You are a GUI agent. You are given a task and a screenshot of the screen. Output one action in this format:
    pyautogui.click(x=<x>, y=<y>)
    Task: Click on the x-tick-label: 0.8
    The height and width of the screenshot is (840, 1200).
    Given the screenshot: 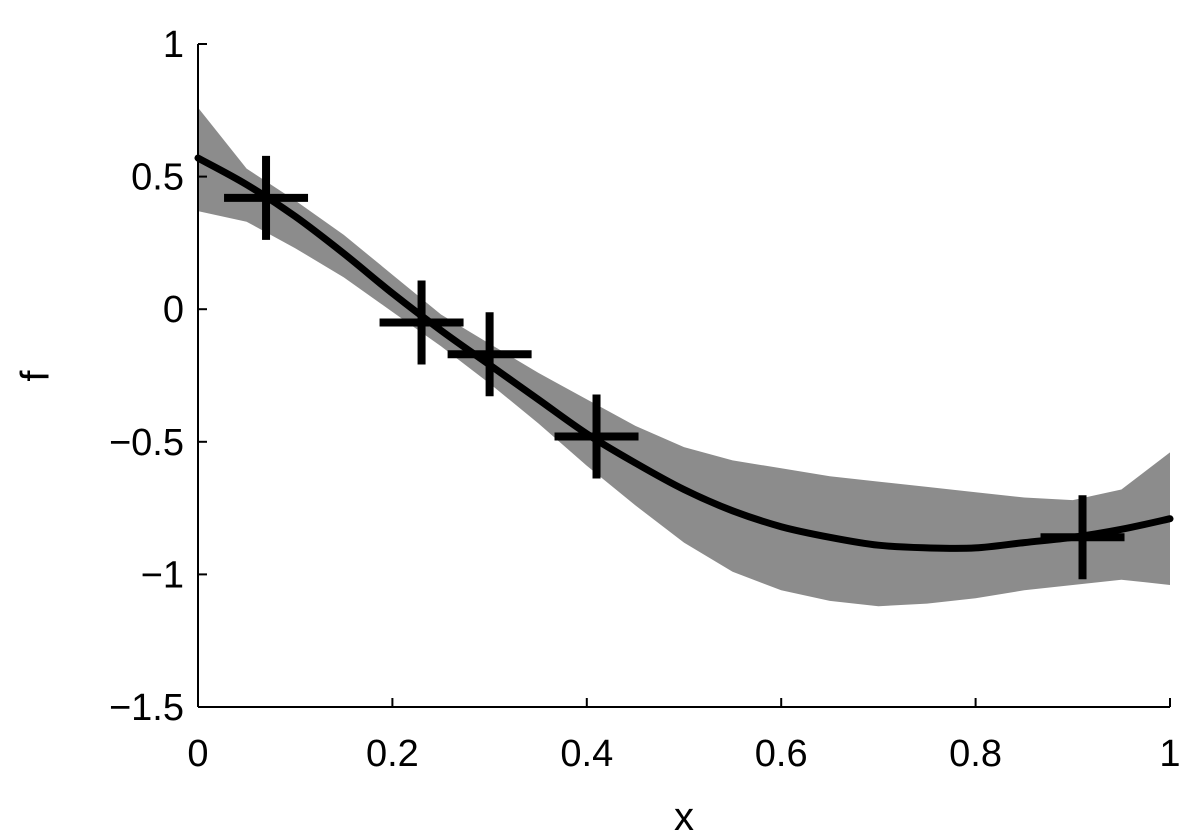 What is the action you would take?
    pyautogui.click(x=975, y=754)
    